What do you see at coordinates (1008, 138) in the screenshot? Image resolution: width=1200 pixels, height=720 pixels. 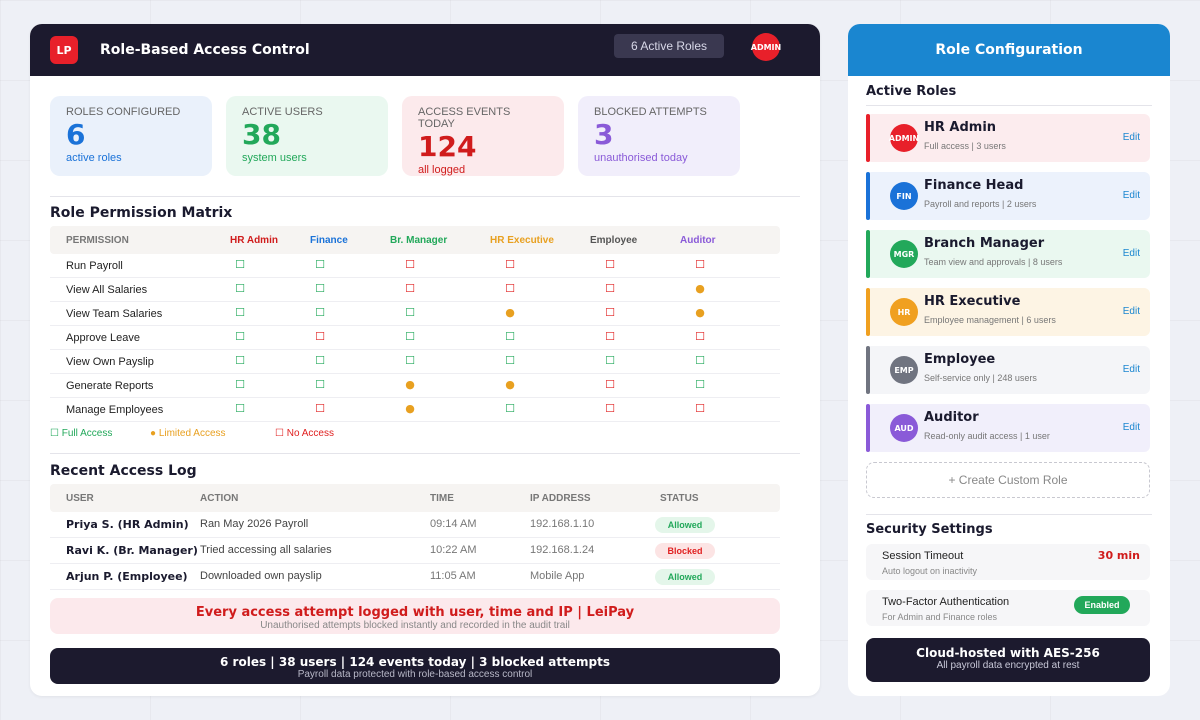 I see `role-card: ADMIN HR Admin Full access | 3 users Edit` at bounding box center [1008, 138].